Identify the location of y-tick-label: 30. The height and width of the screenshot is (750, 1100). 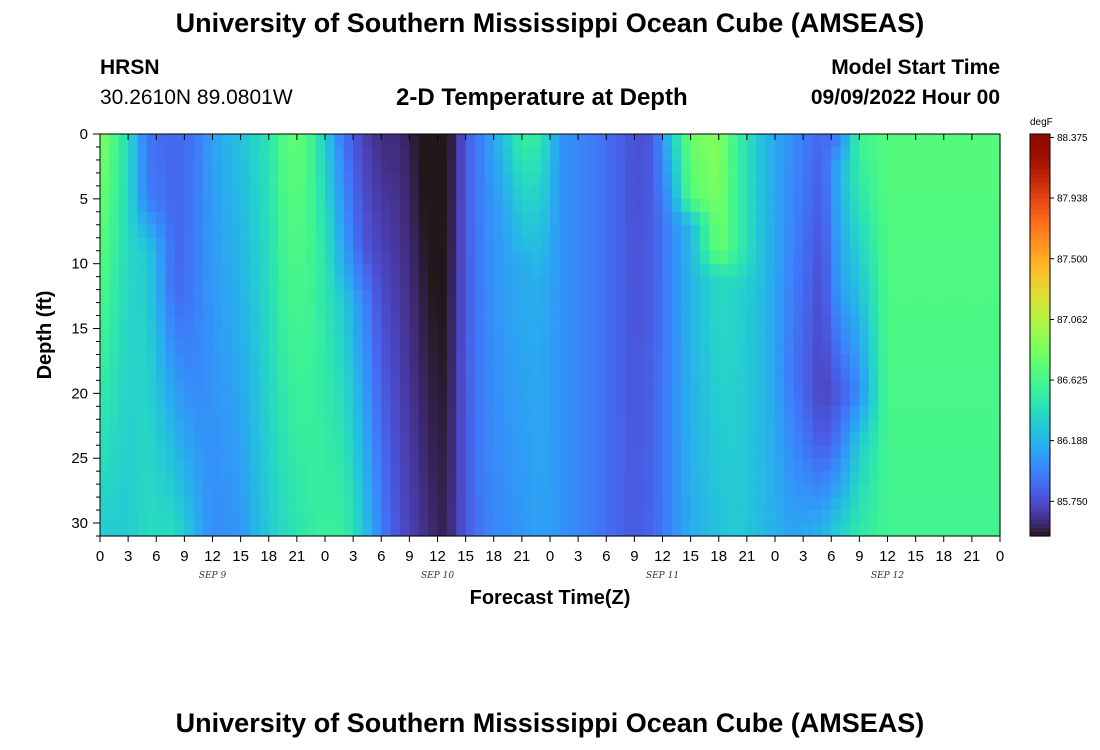
(79, 523).